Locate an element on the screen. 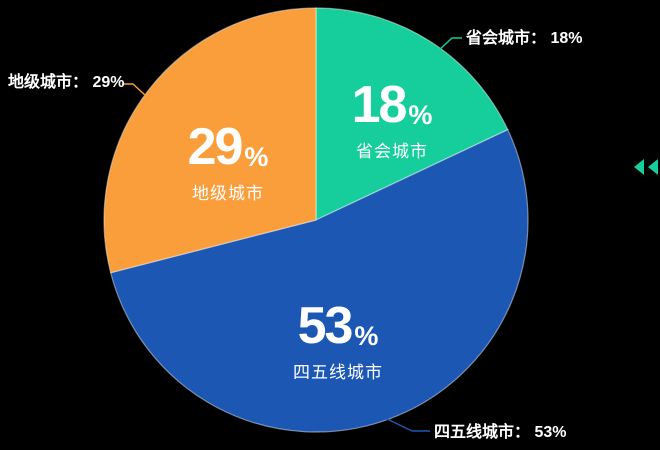 The image size is (660, 450). callout-line-siwuxian is located at coordinates (407, 424).